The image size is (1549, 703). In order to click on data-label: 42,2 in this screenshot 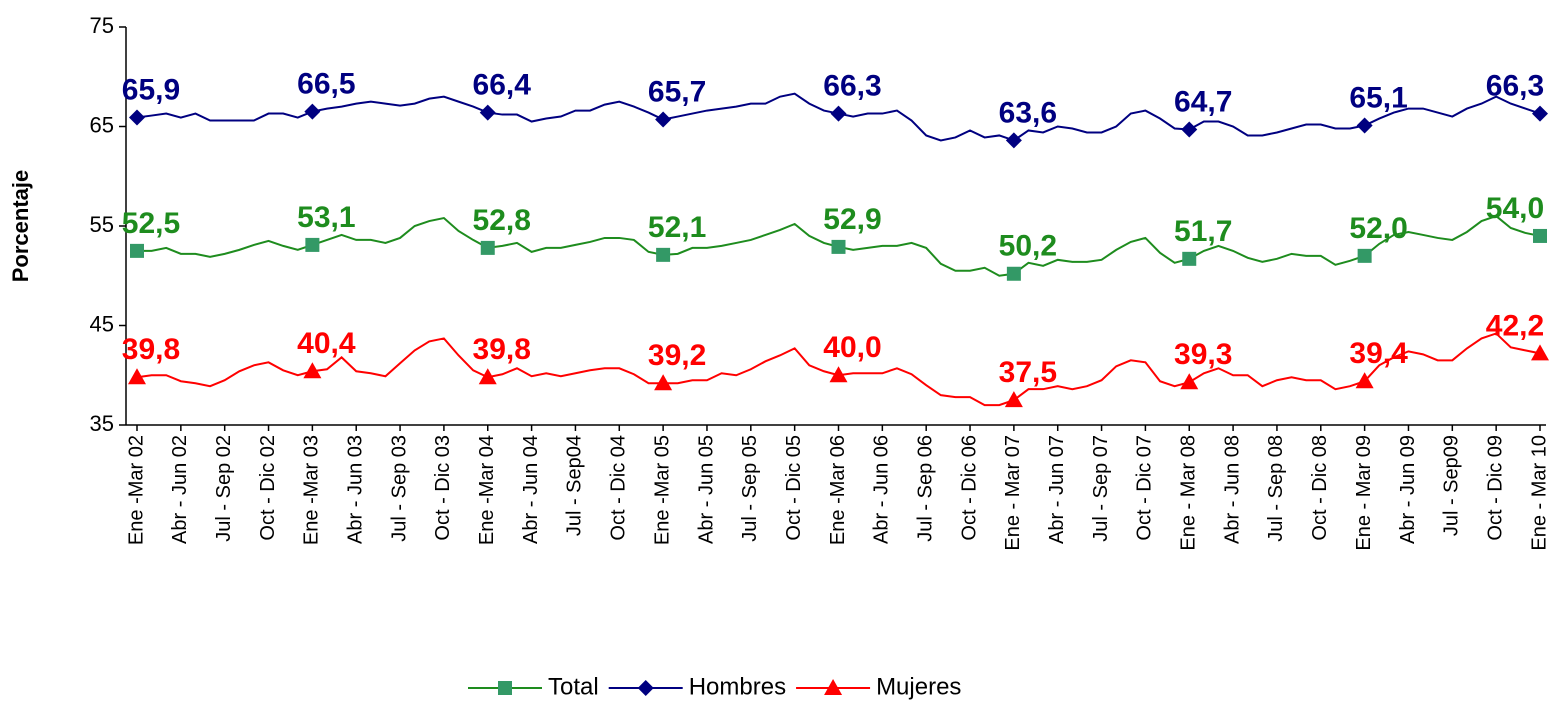, I will do `click(1515, 325)`.